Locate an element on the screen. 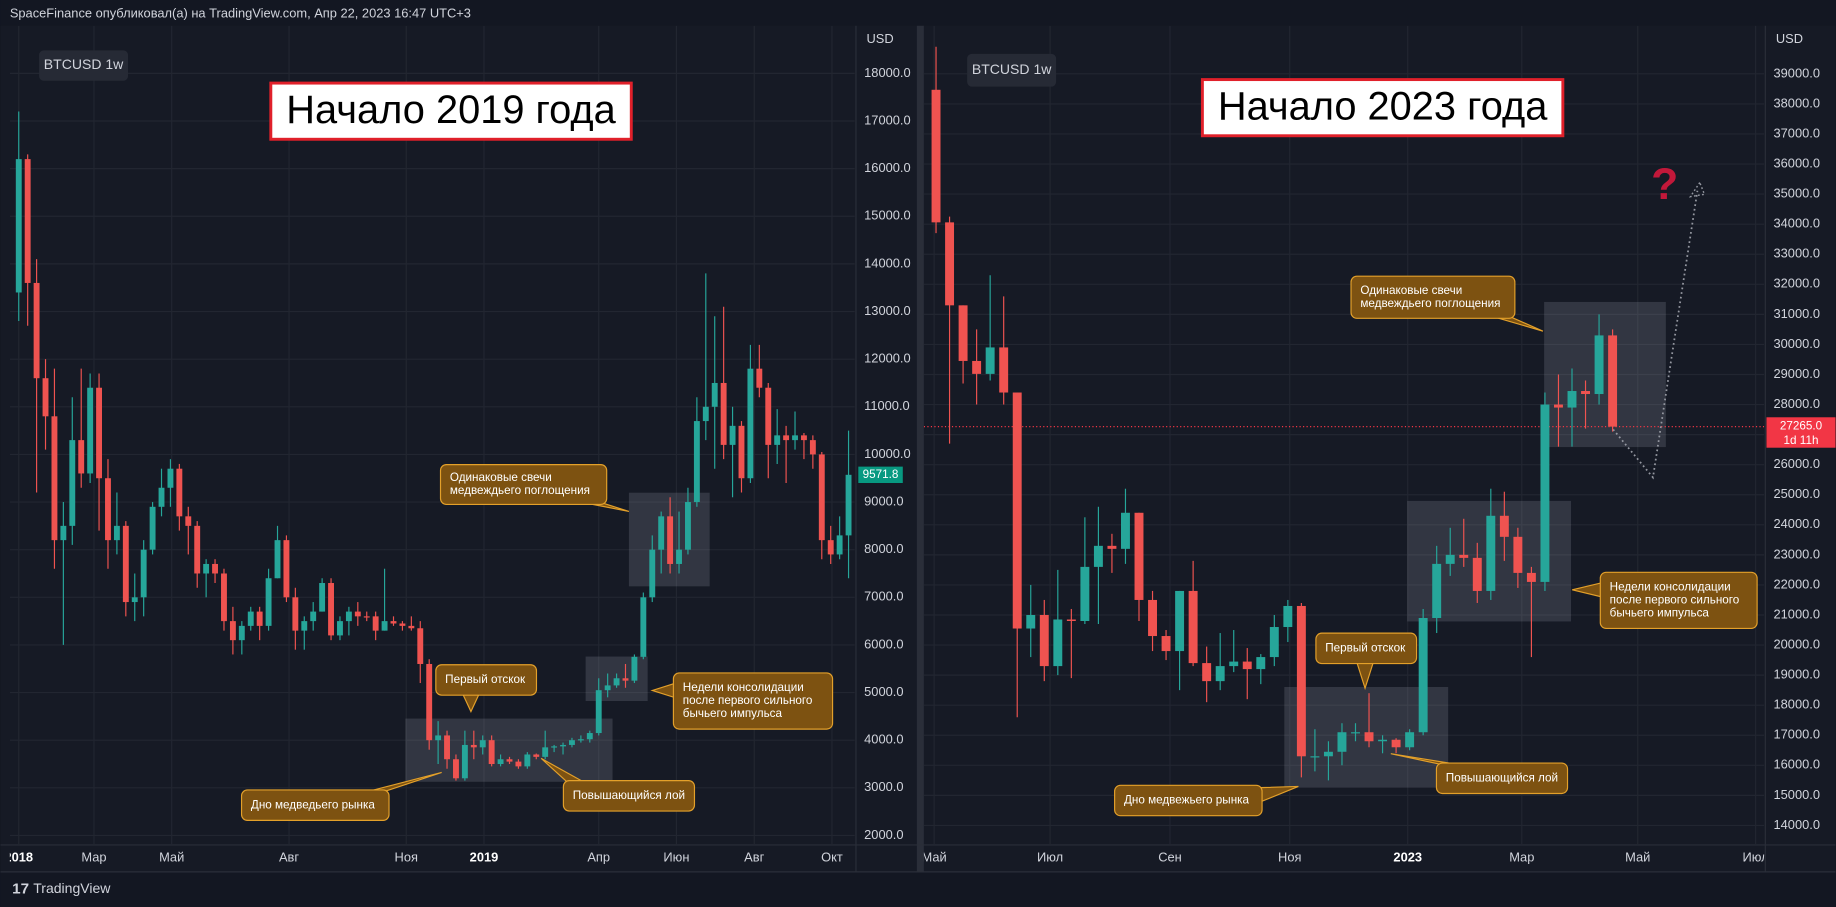  y-tick-label: 14000.0 is located at coordinates (887, 262).